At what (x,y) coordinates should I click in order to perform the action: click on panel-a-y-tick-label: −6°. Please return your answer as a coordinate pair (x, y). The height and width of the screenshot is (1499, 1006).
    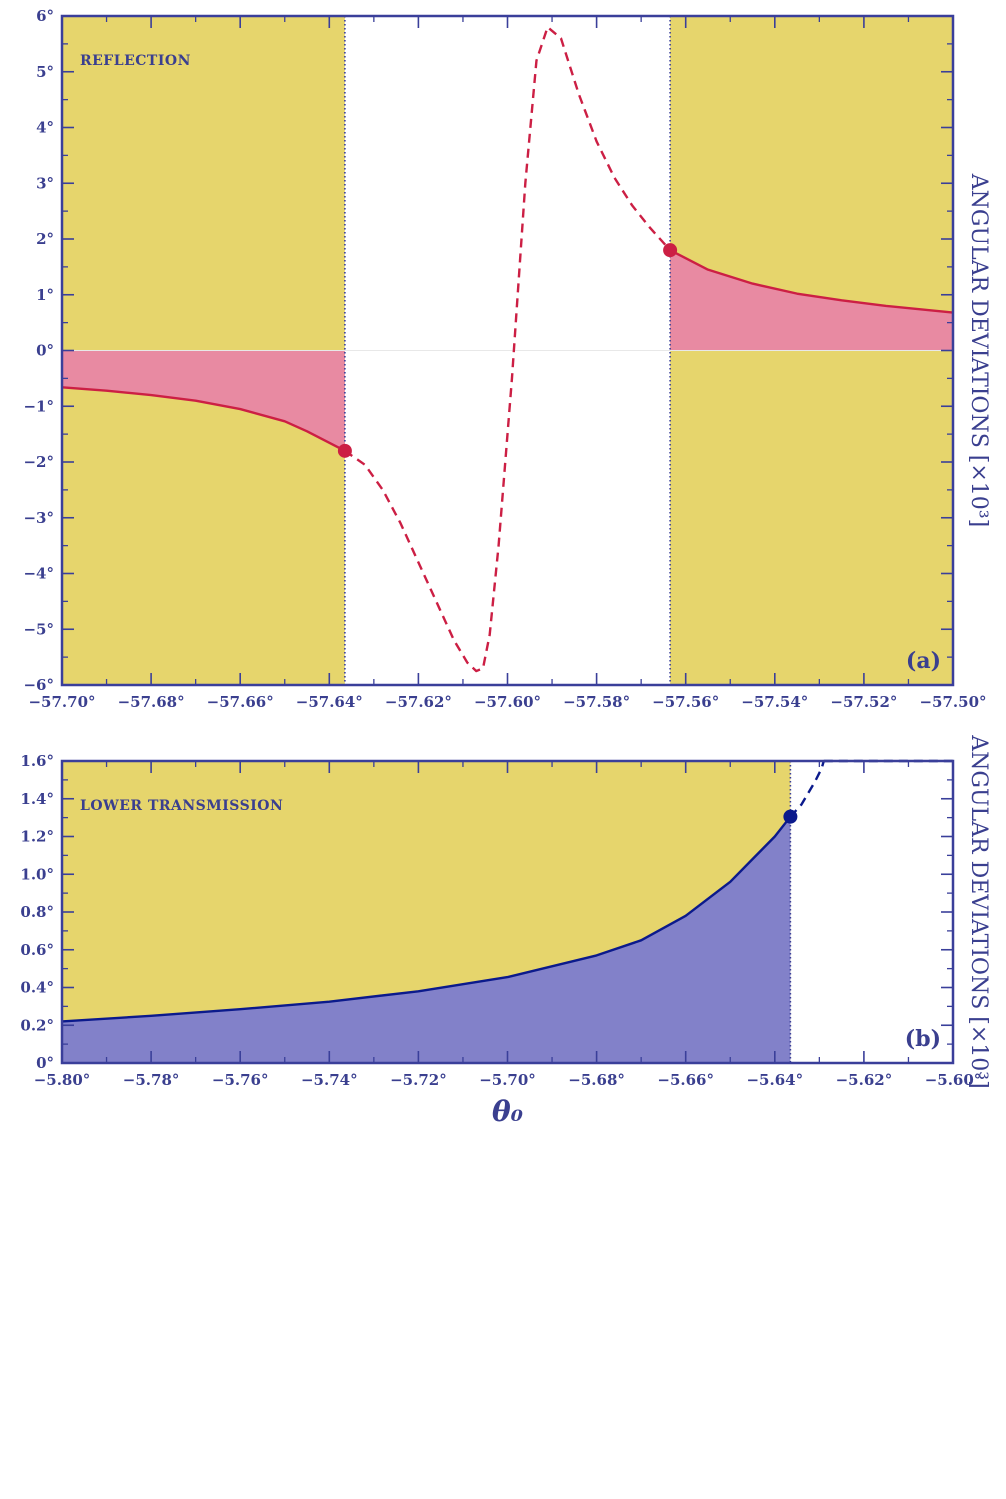
    Looking at the image, I should click on (38, 685).